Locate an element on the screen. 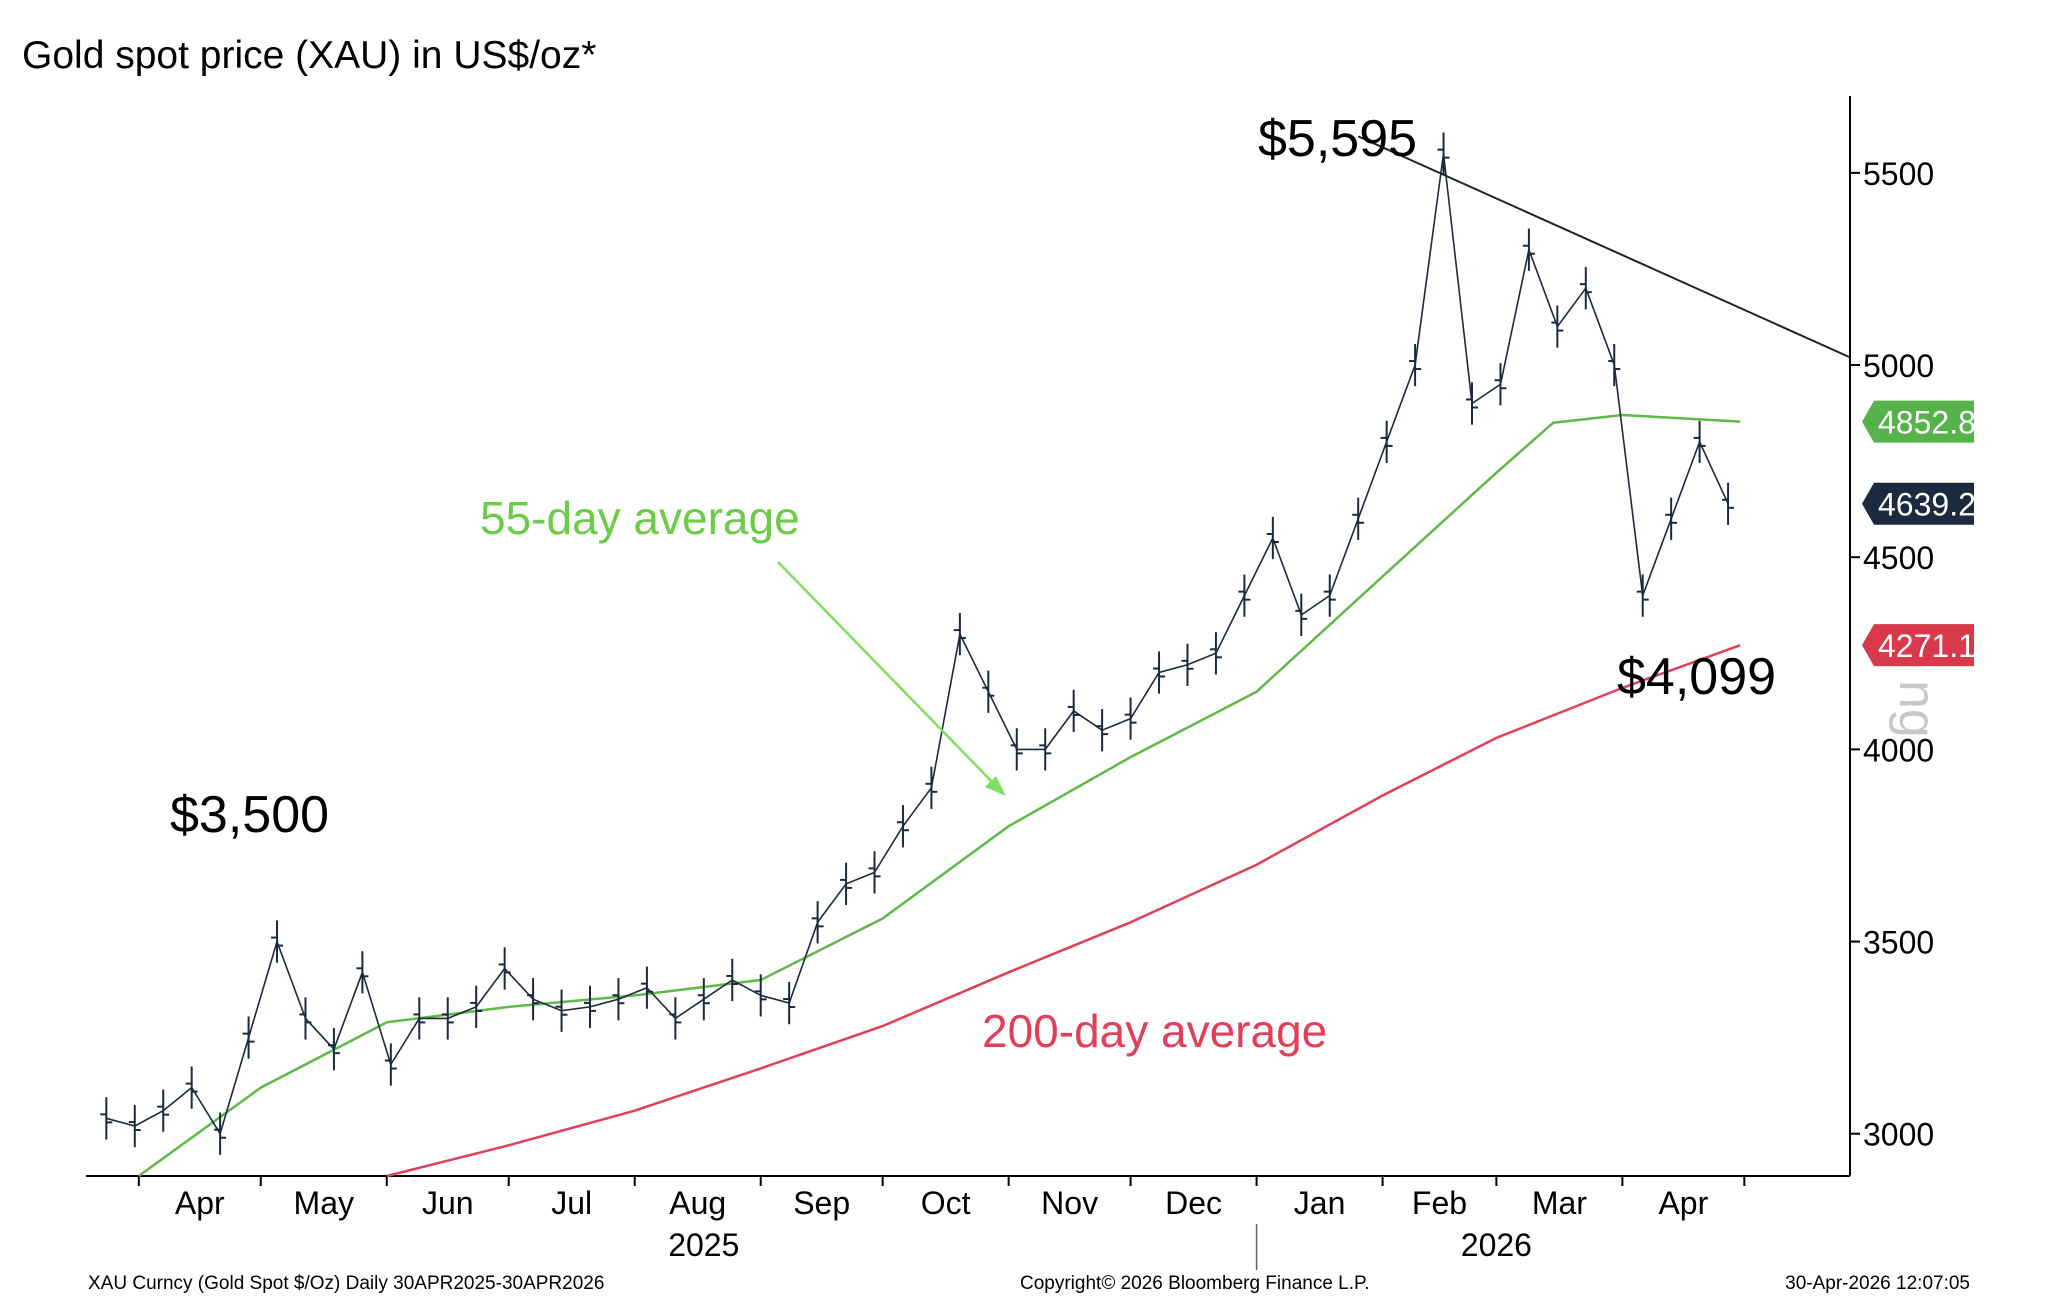  y-tick-label: 5500 is located at coordinates (1898, 174).